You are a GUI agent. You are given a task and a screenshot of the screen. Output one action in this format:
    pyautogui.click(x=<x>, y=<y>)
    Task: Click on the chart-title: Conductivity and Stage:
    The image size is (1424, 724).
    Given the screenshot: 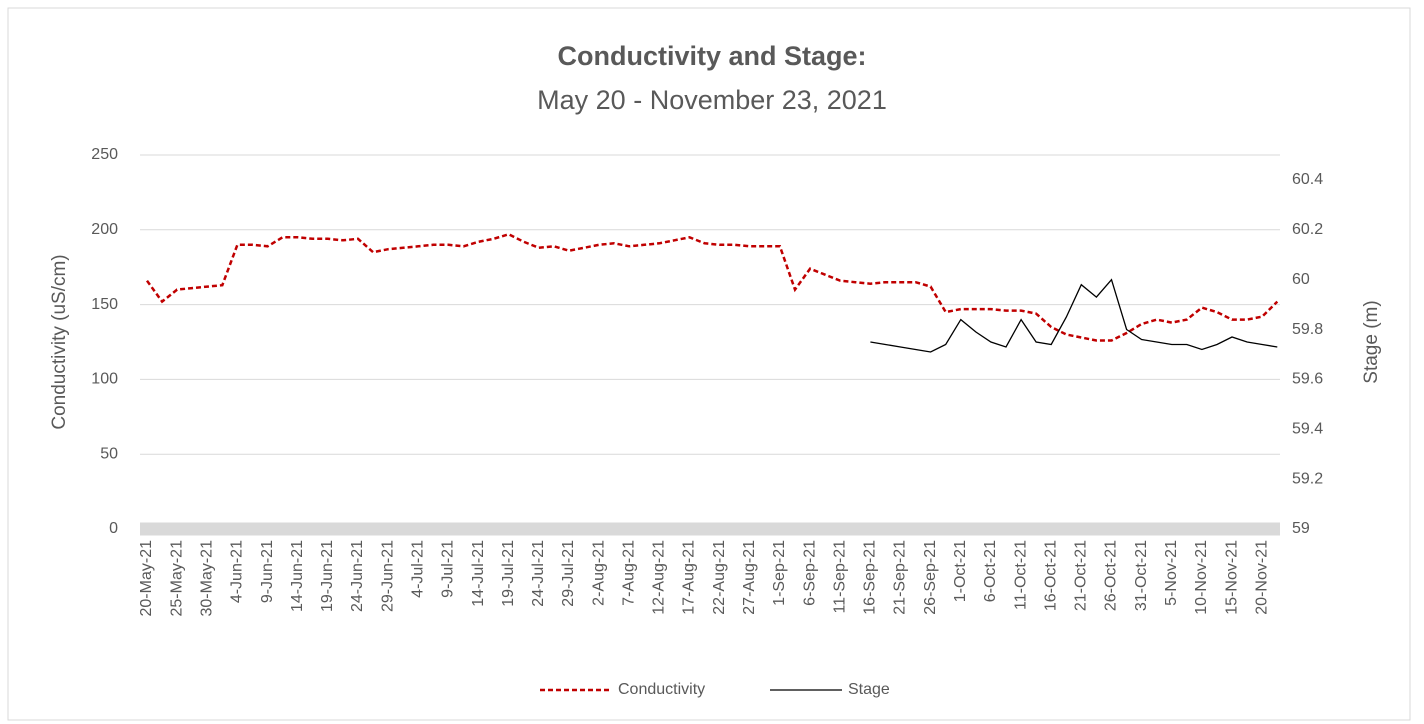 What is the action you would take?
    pyautogui.click(x=711, y=56)
    